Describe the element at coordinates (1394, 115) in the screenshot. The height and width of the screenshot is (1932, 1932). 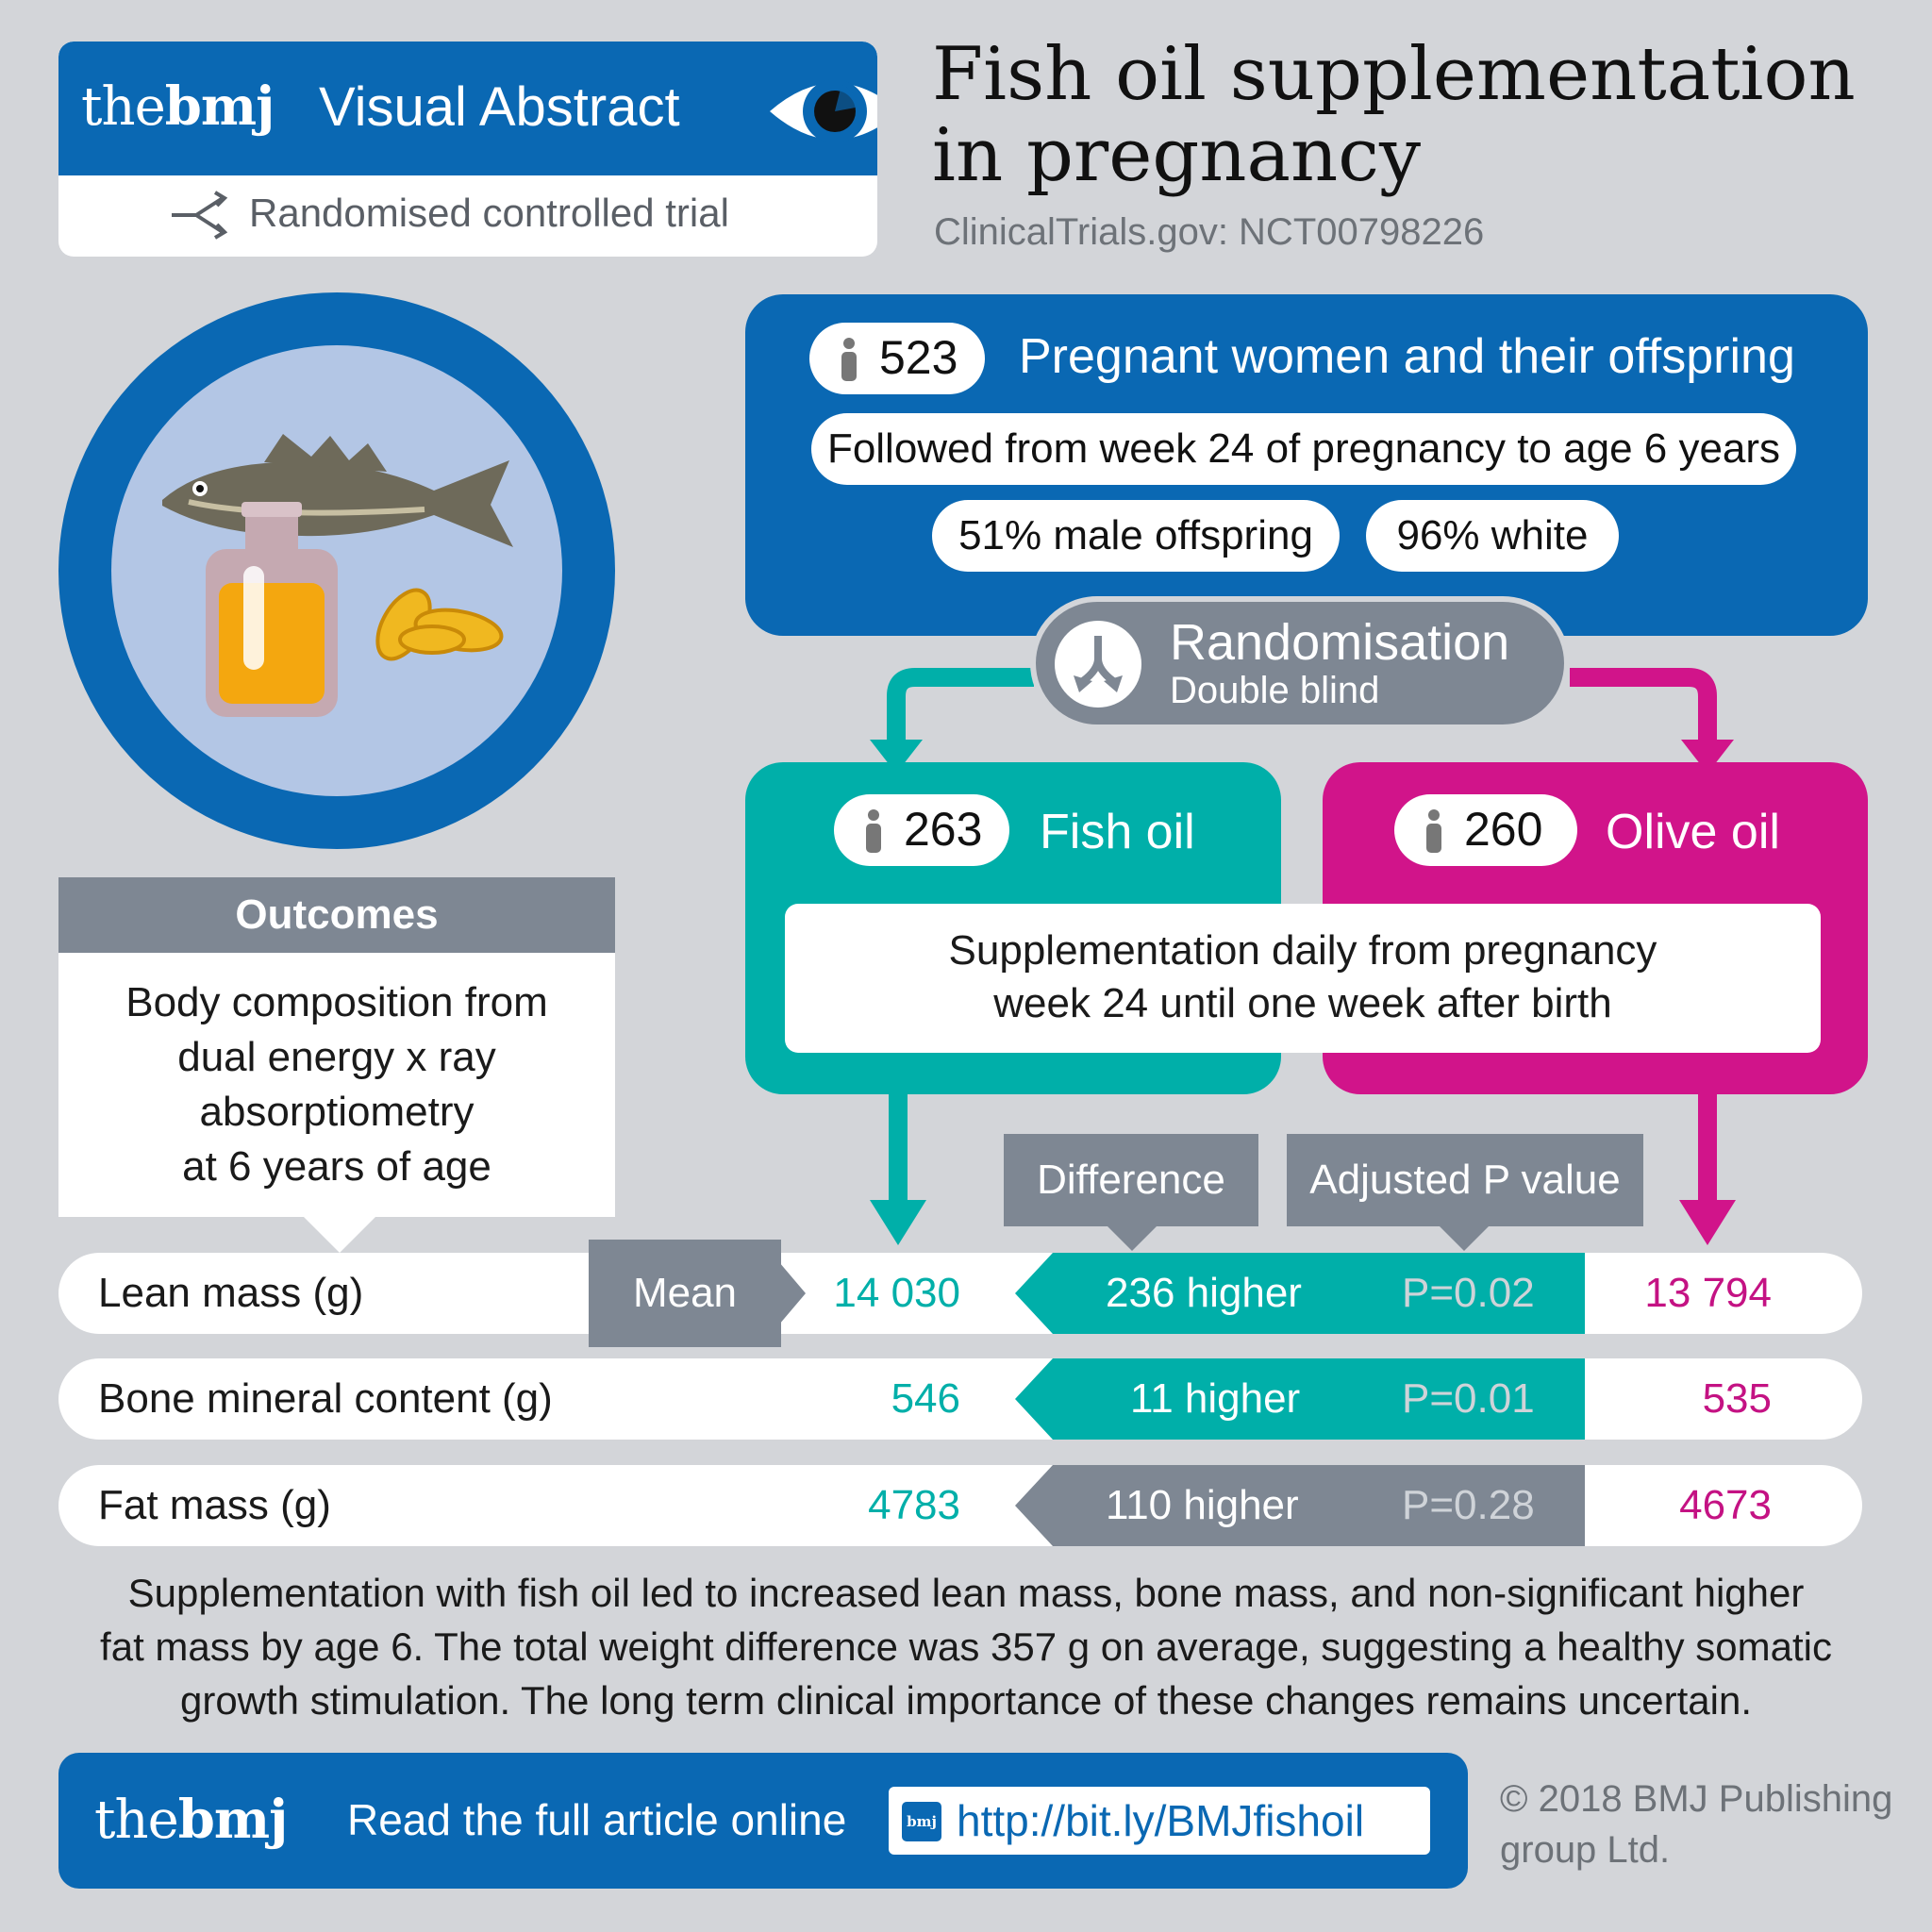
I see `page-title: Fish oil supplementation in pregnancy` at that location.